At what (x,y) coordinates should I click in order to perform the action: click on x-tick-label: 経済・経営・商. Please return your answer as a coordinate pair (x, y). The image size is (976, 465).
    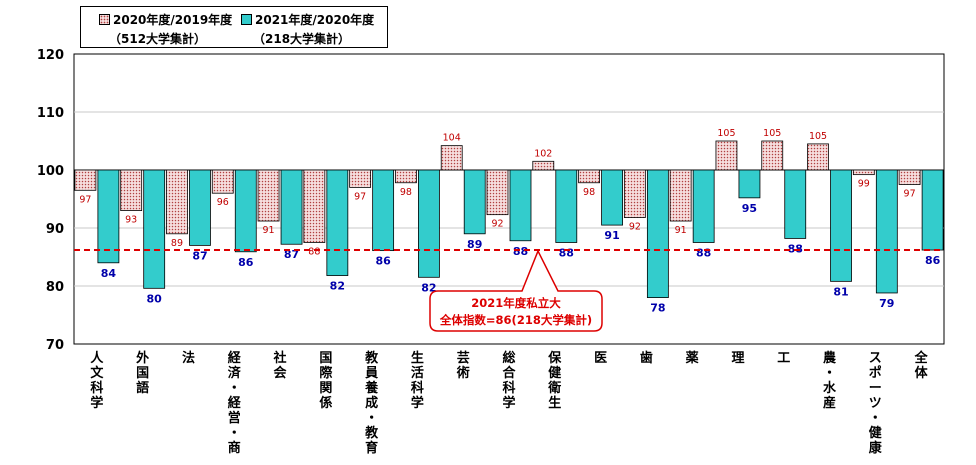
    Looking at the image, I should click on (235, 403).